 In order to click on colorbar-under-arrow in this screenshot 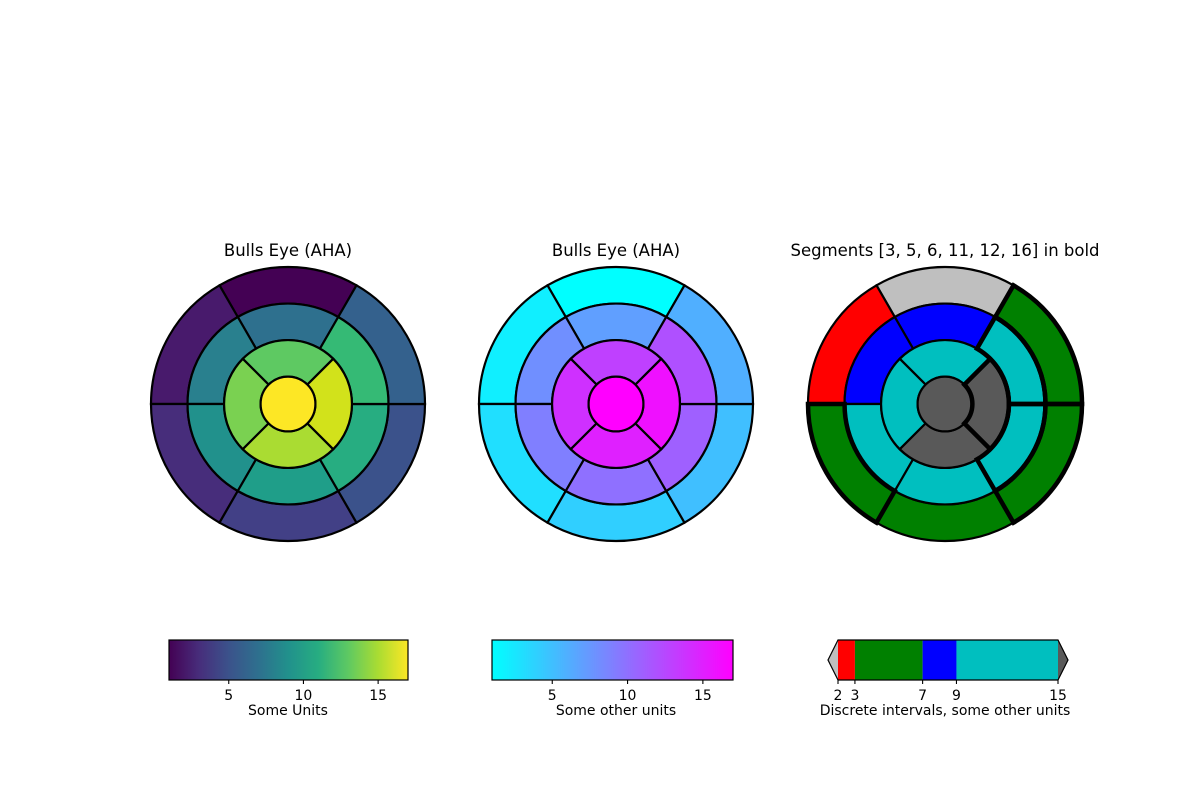, I will do `click(833, 660)`.